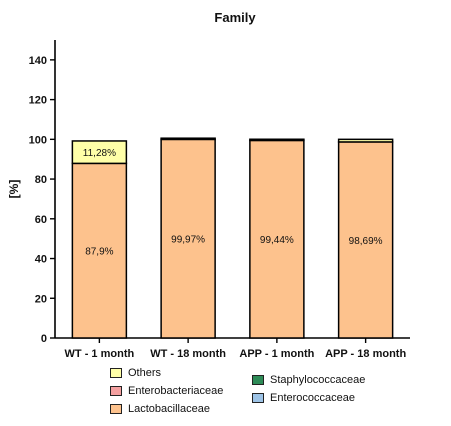 The width and height of the screenshot is (451, 426). What do you see at coordinates (41, 180) in the screenshot?
I see `y-tick-label-80: 80` at bounding box center [41, 180].